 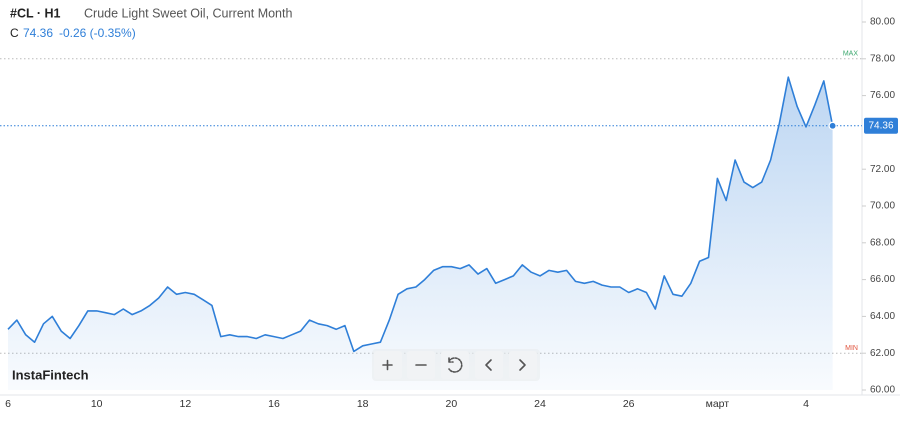 What do you see at coordinates (274, 404) in the screenshot?
I see `x-tick-label: 16` at bounding box center [274, 404].